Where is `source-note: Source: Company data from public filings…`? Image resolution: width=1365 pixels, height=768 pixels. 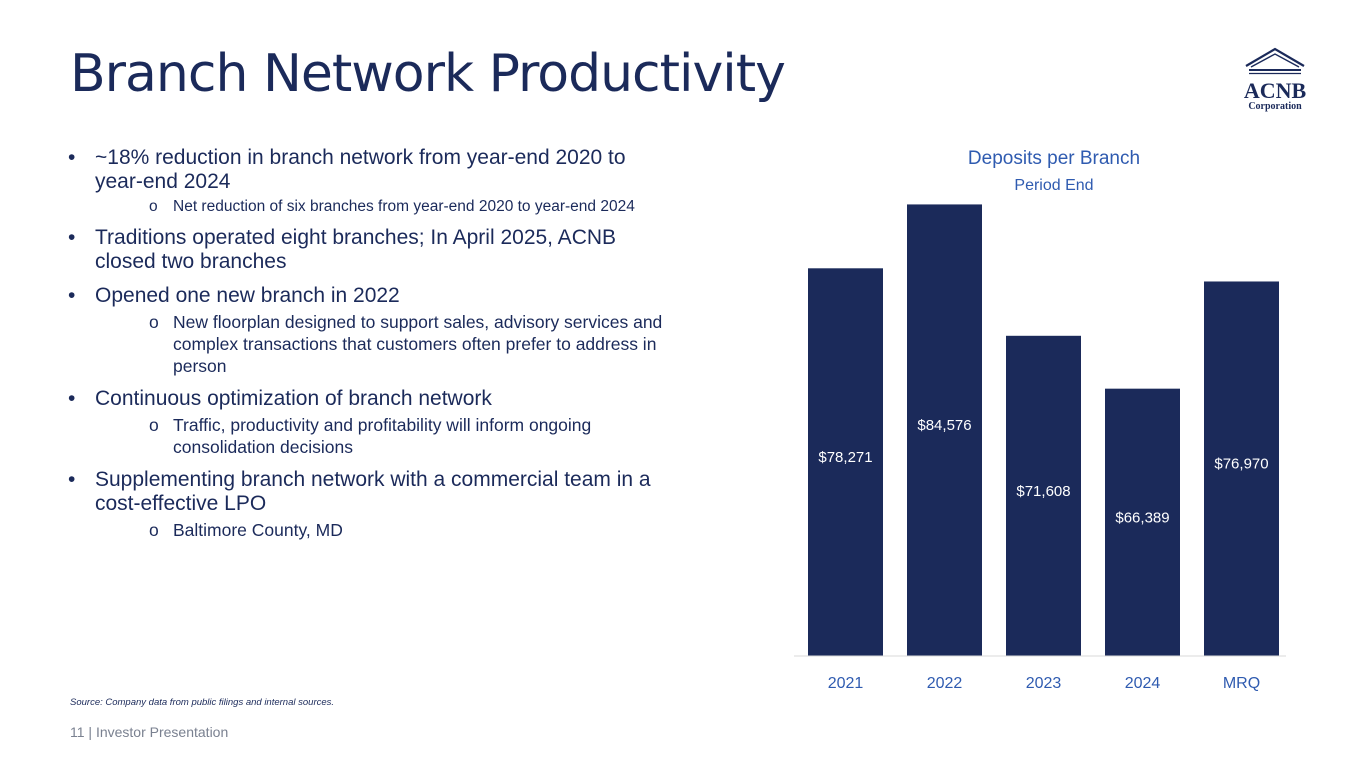
source-note: Source: Company data from public filings… is located at coordinates (202, 702).